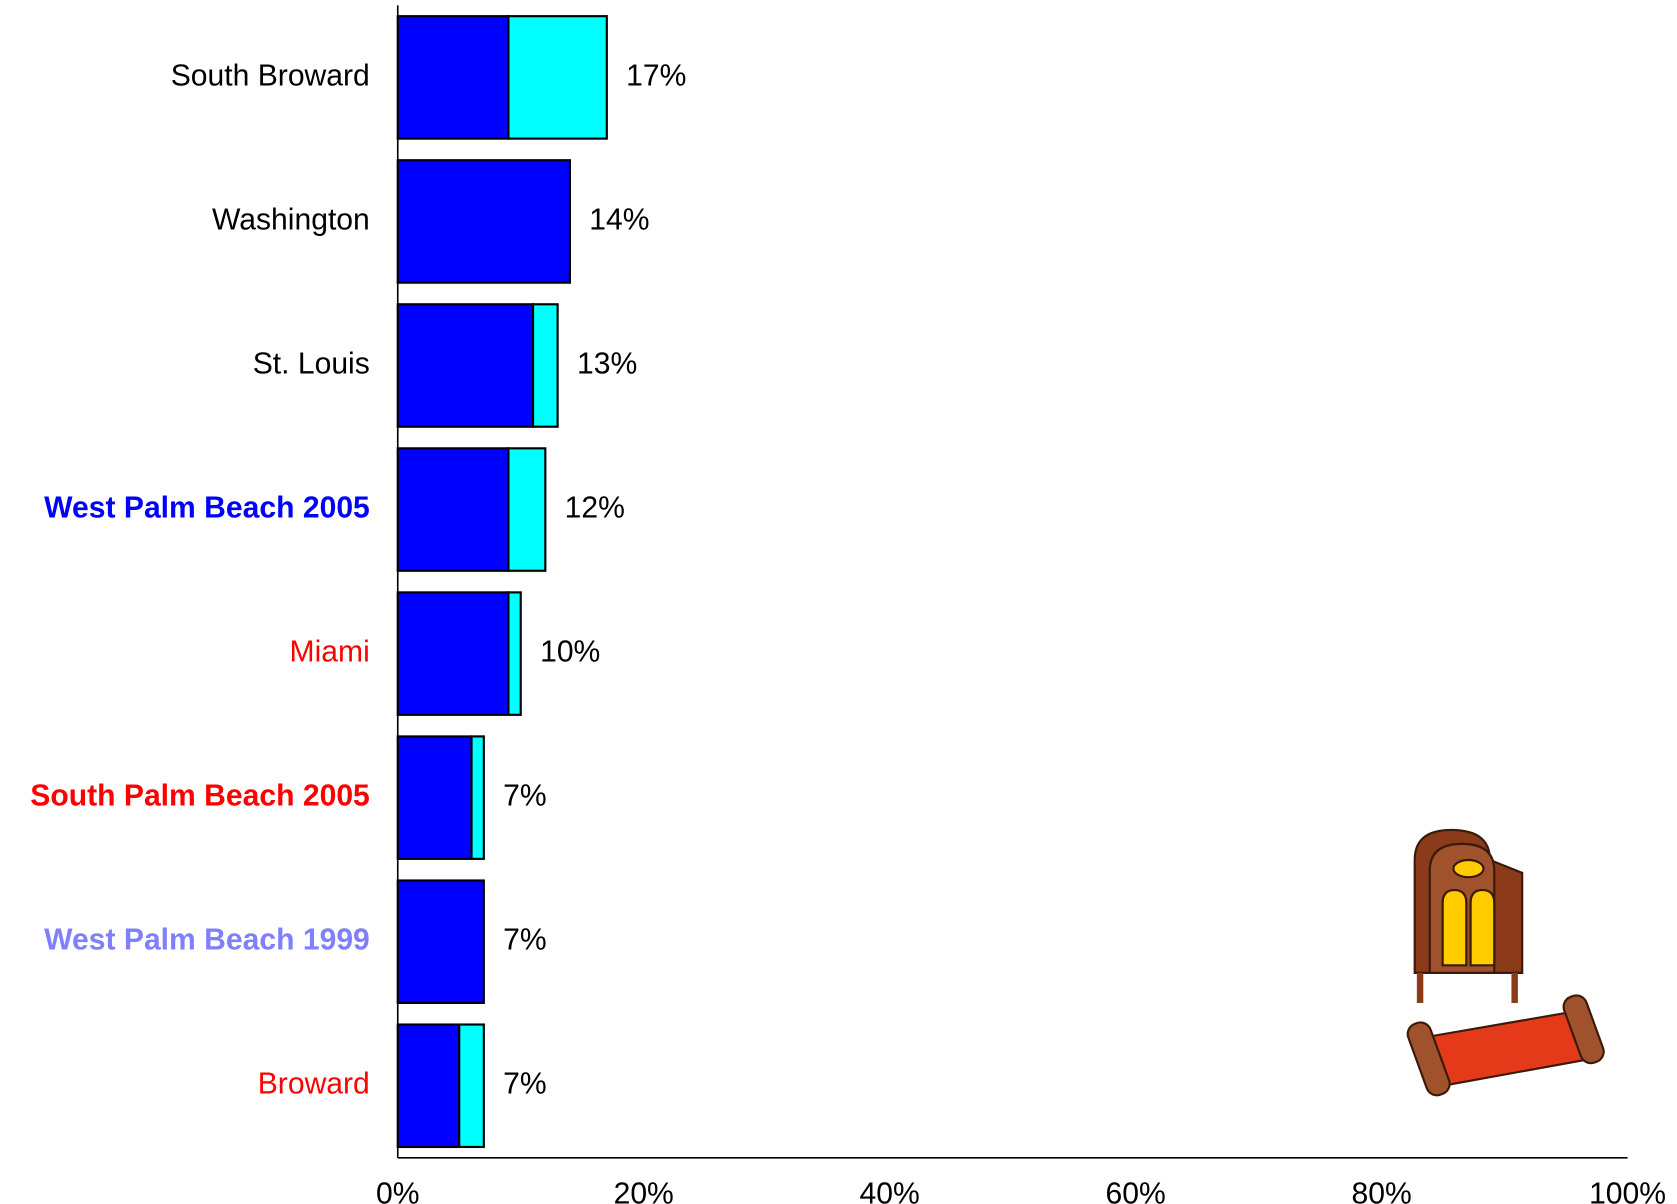 The height and width of the screenshot is (1204, 1677). What do you see at coordinates (311, 363) in the screenshot?
I see `y-tick-label: St. Louis` at bounding box center [311, 363].